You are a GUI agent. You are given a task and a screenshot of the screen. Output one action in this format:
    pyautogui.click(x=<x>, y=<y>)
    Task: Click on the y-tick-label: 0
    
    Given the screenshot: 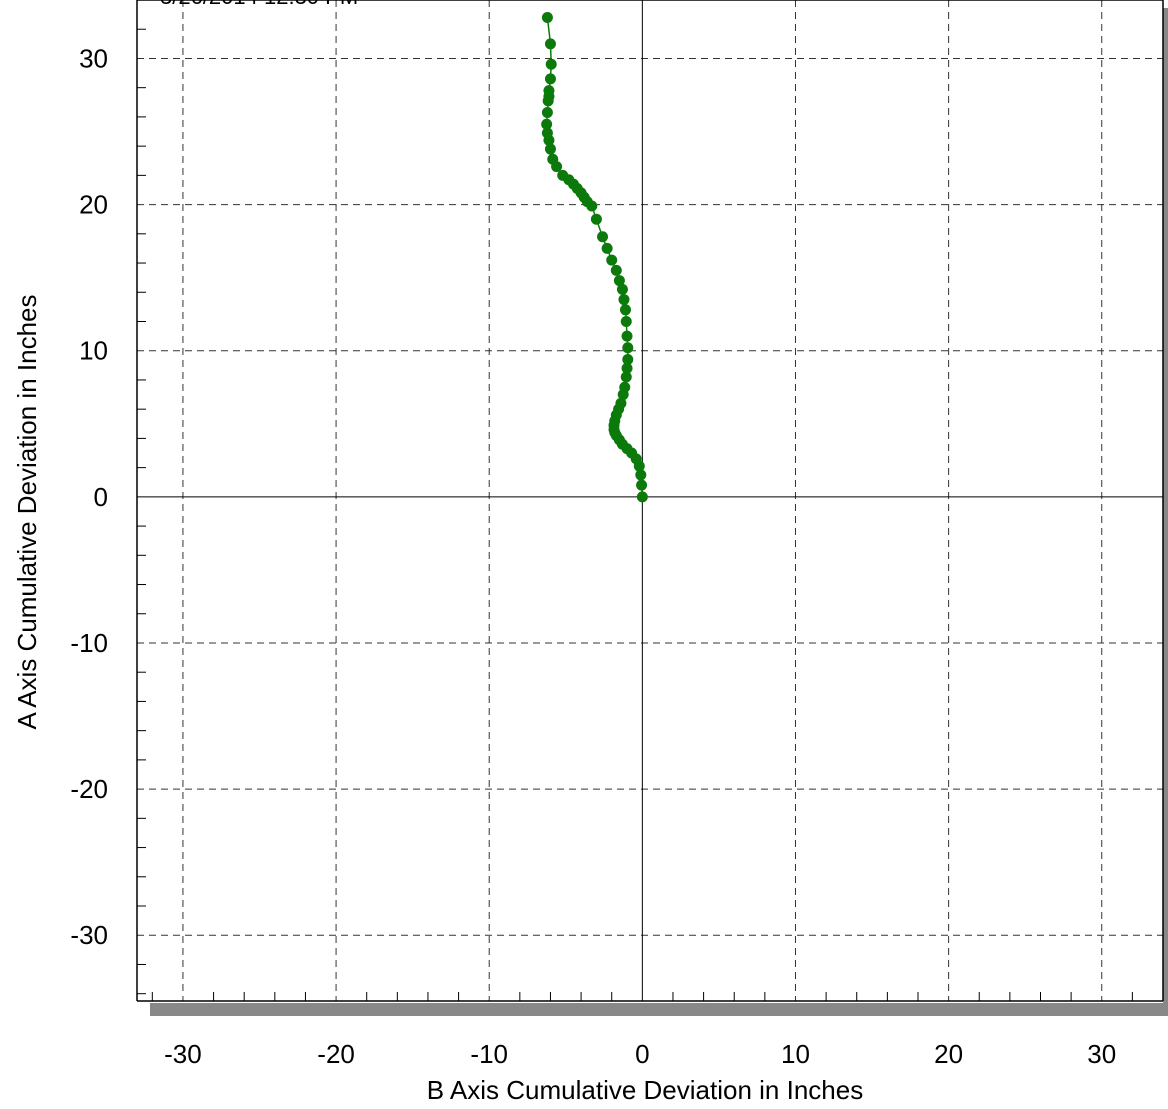 What is the action you would take?
    pyautogui.click(x=101, y=497)
    